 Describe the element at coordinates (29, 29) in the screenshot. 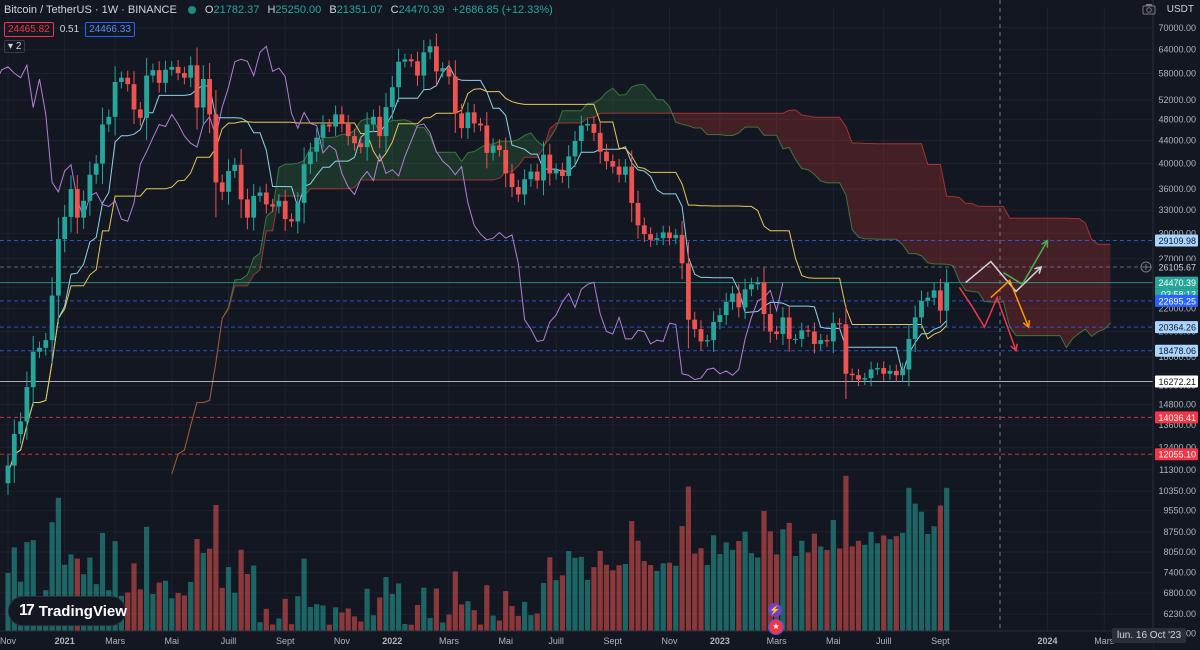

I see `sell-price-button: 24465.82` at that location.